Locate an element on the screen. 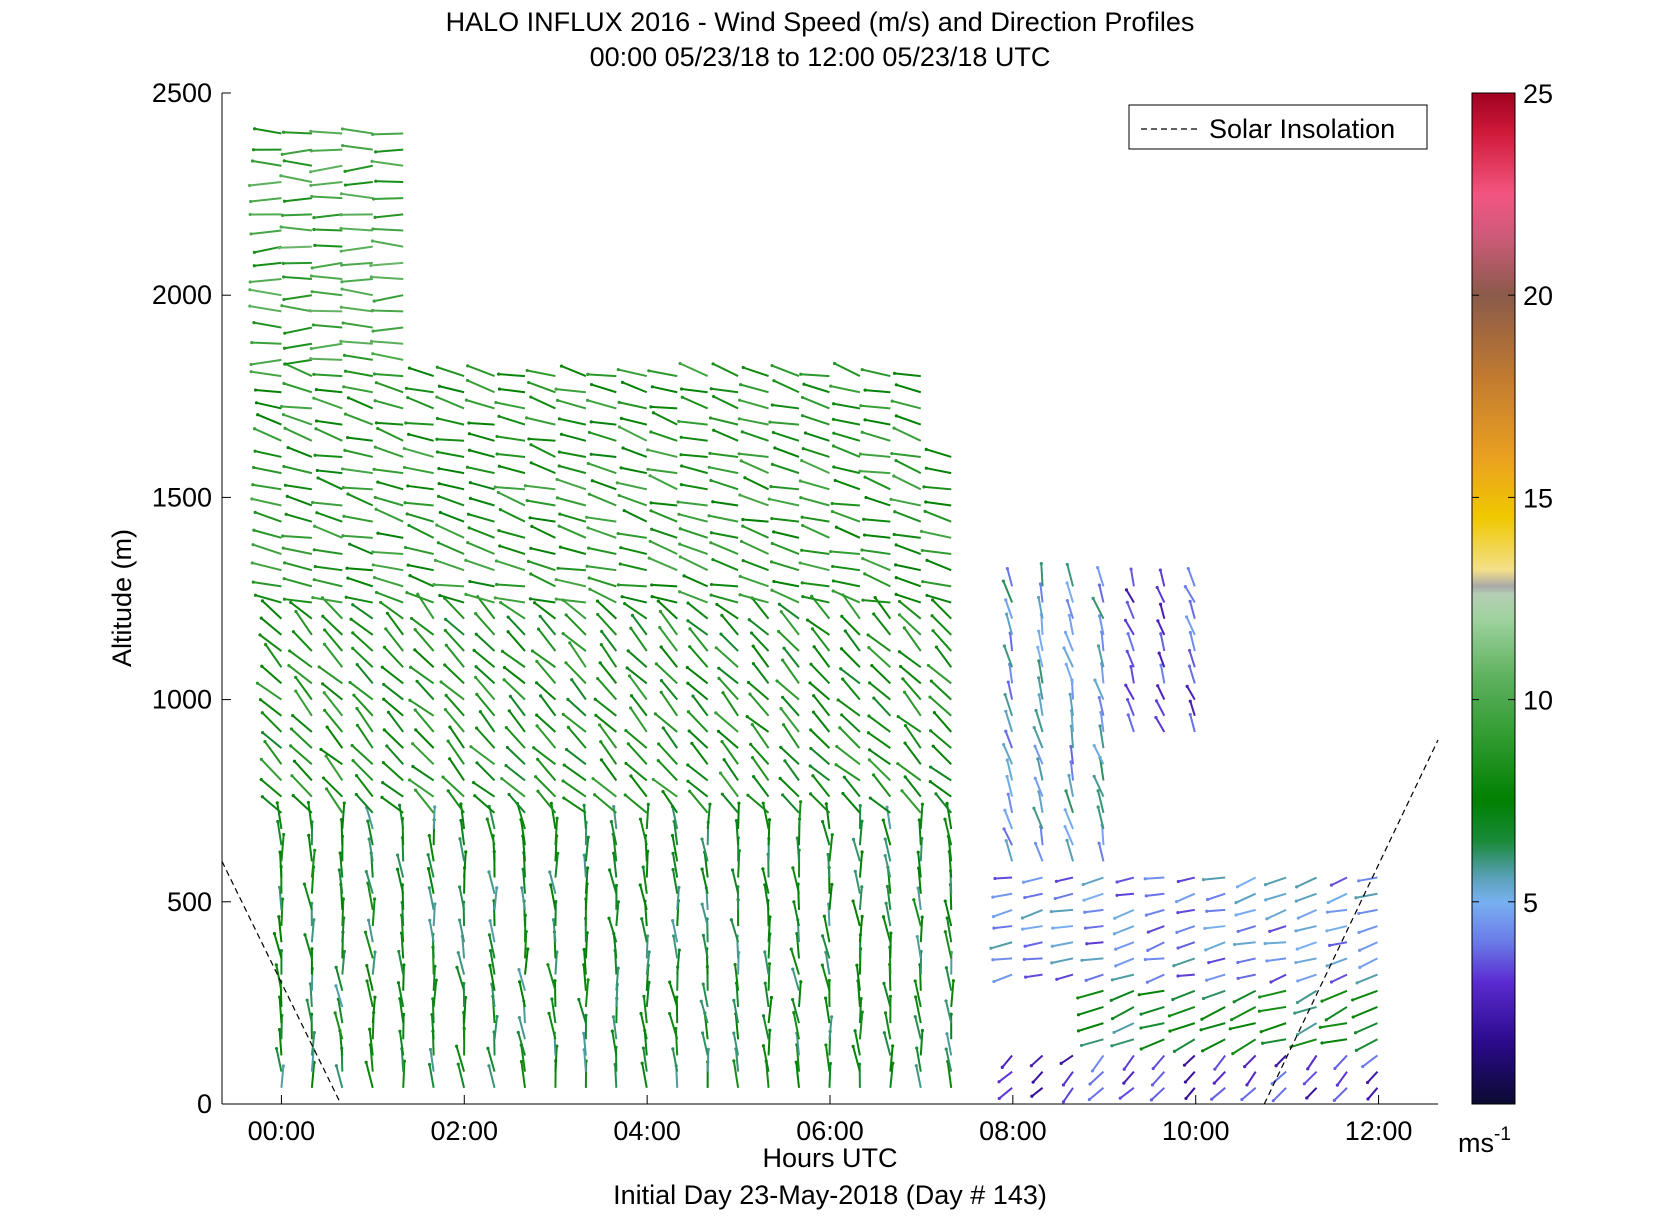 The width and height of the screenshot is (1679, 1216). colorbar-tick-label: 10 is located at coordinates (1538, 701).